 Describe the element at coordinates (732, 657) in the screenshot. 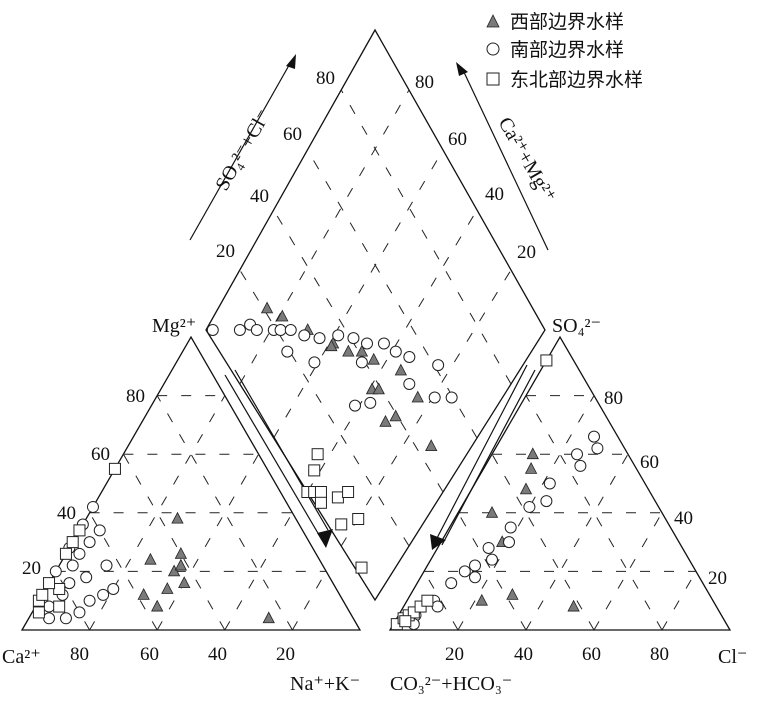

I see `corner-label-cl: Cl⁻` at that location.